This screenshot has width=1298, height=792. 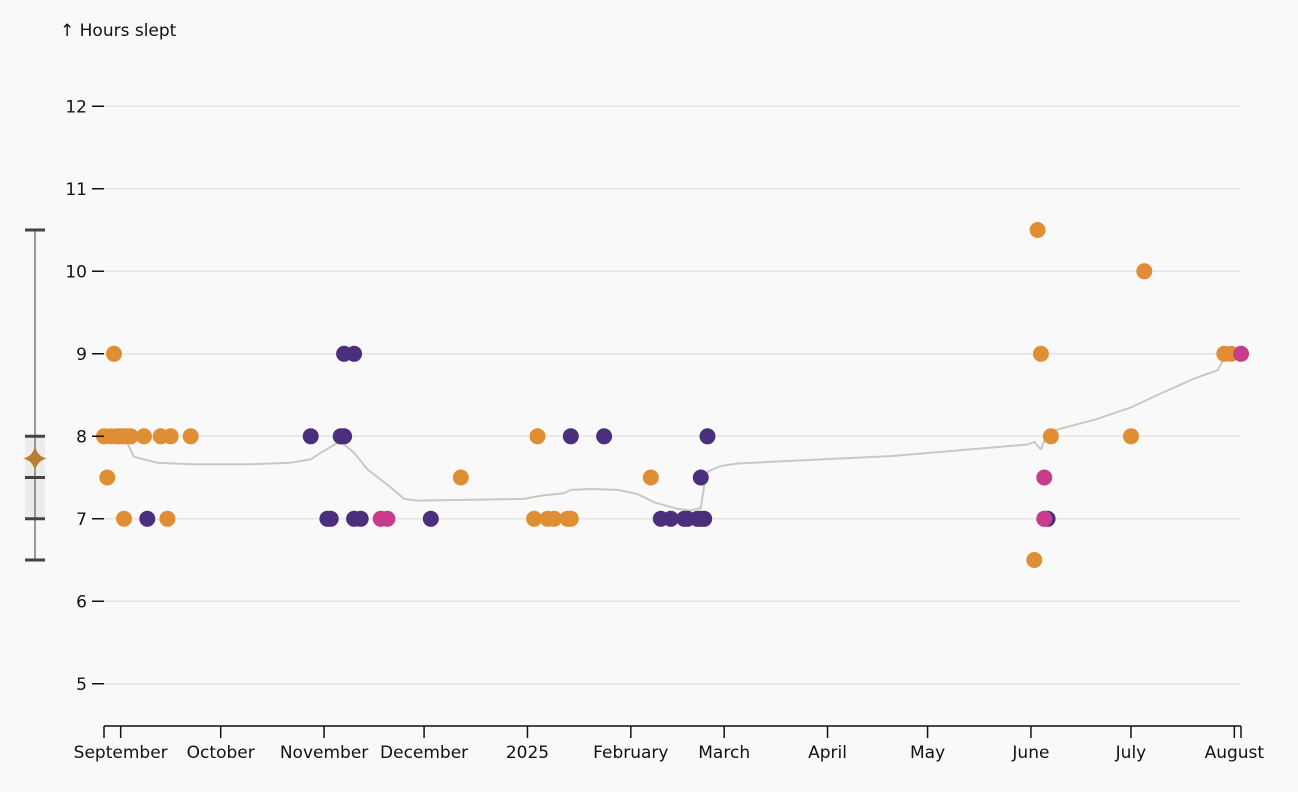 I want to click on x-tick-label: December, so click(x=424, y=753).